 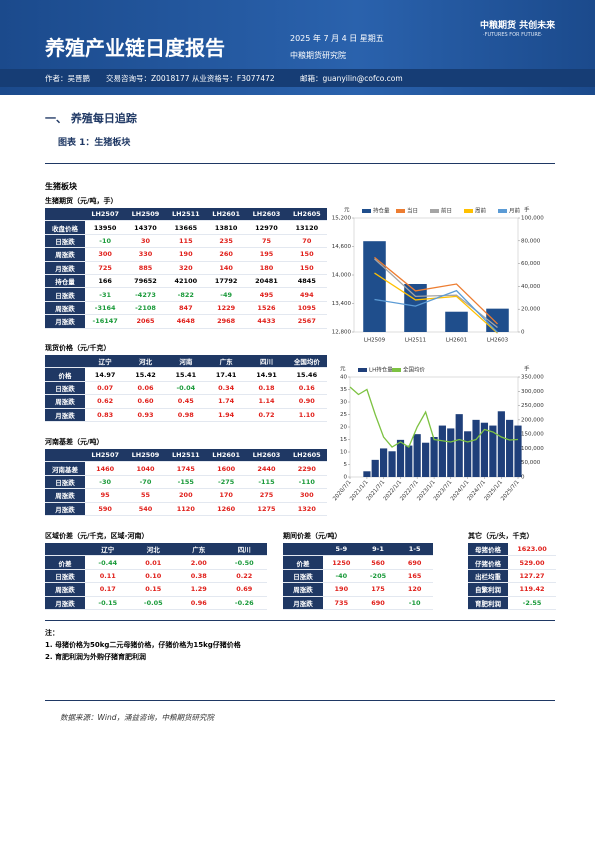 I want to click on row-label: 价差, so click(x=65, y=562).